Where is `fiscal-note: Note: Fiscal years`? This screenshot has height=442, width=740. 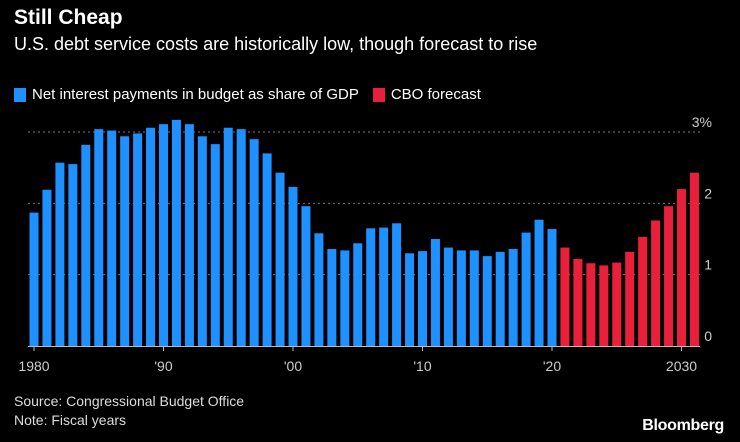 fiscal-note: Note: Fiscal years is located at coordinates (70, 420).